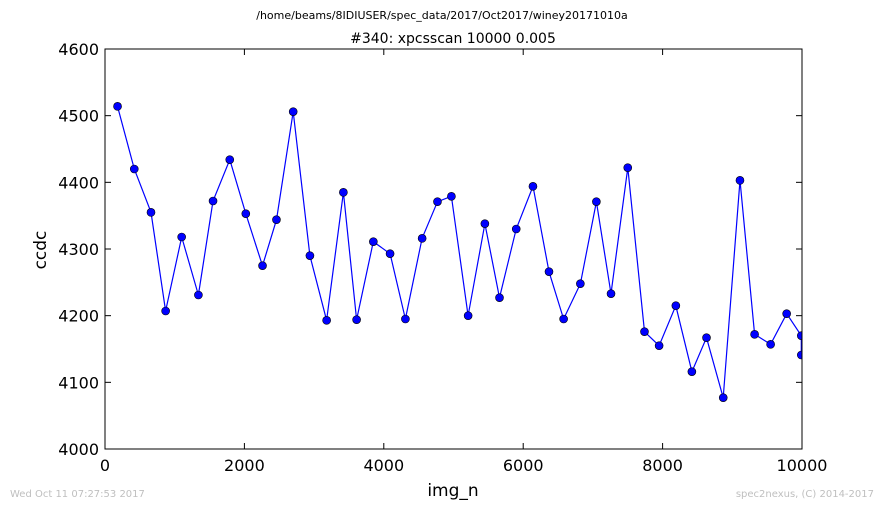 The width and height of the screenshot is (884, 509). I want to click on x-axis-label: img_n, so click(452, 491).